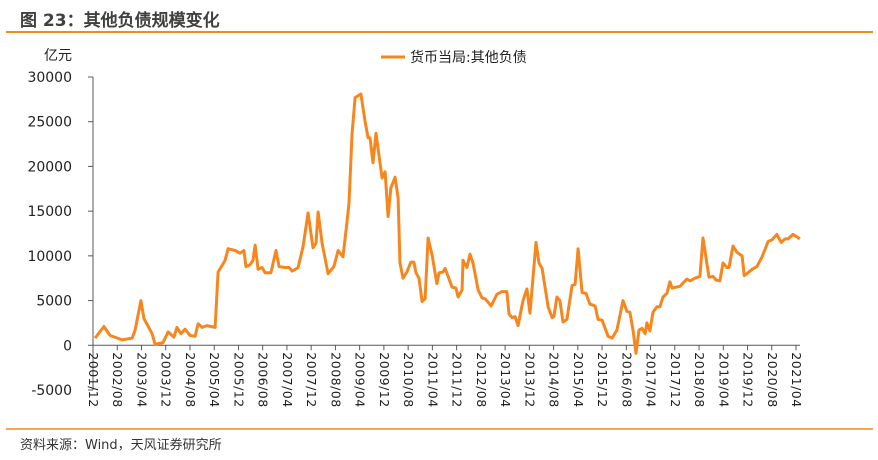  What do you see at coordinates (796, 379) in the screenshot?
I see `x-tick-label: 2021/04` at bounding box center [796, 379].